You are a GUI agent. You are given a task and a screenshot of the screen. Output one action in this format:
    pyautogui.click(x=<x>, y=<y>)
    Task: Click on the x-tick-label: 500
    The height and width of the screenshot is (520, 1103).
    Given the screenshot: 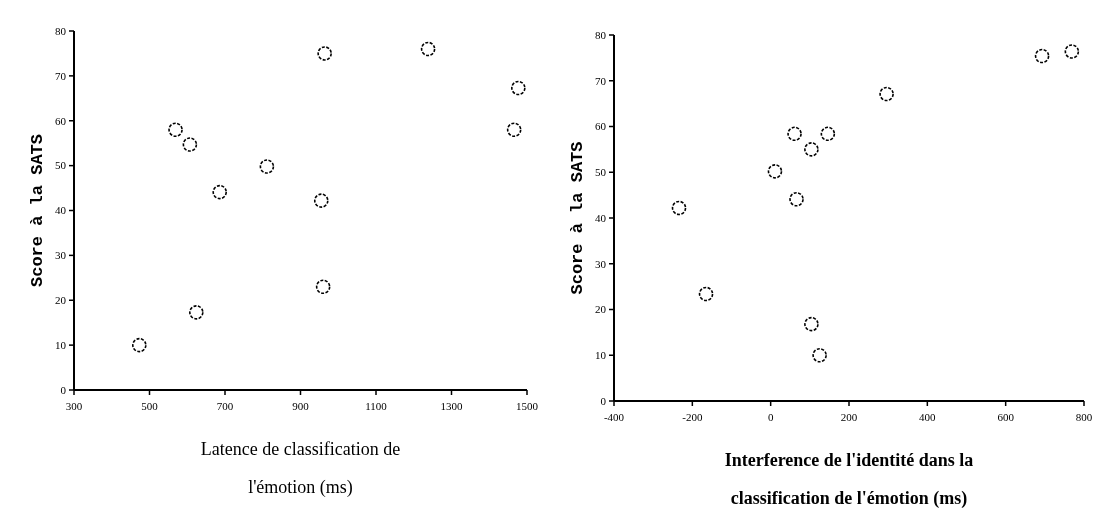 What is the action you would take?
    pyautogui.click(x=150, y=406)
    